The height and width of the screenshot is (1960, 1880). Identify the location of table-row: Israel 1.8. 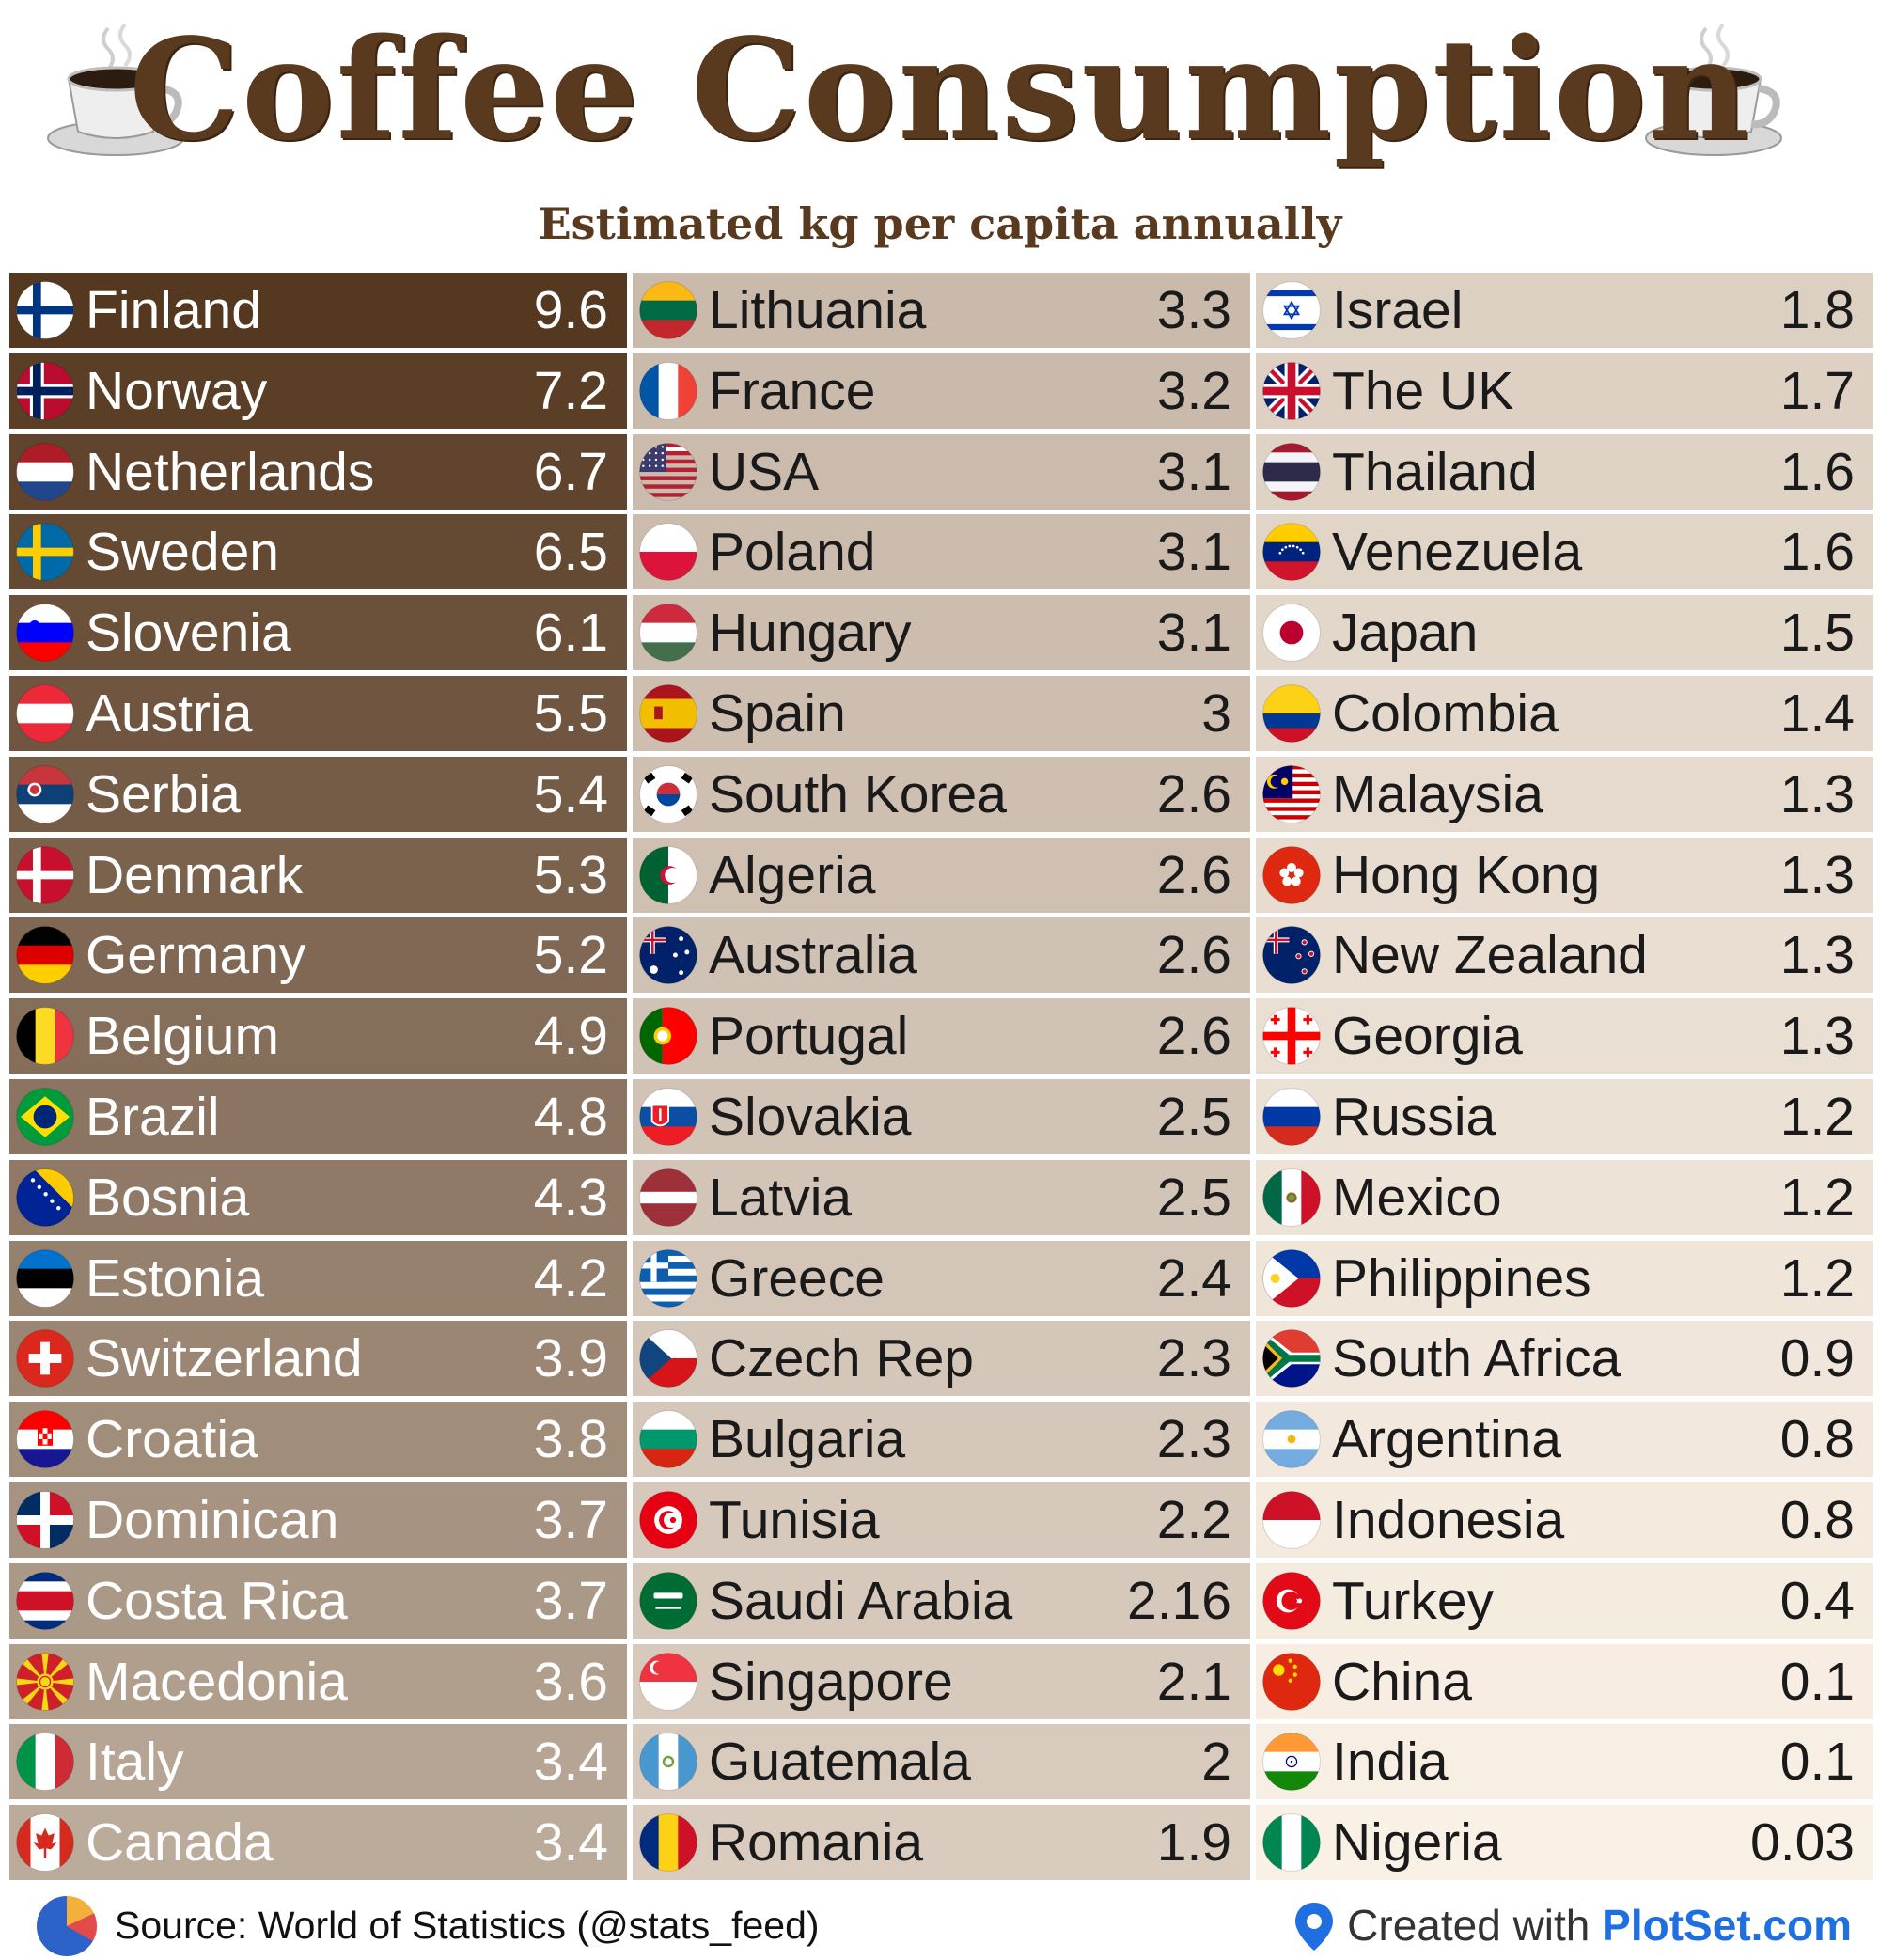
(1564, 310).